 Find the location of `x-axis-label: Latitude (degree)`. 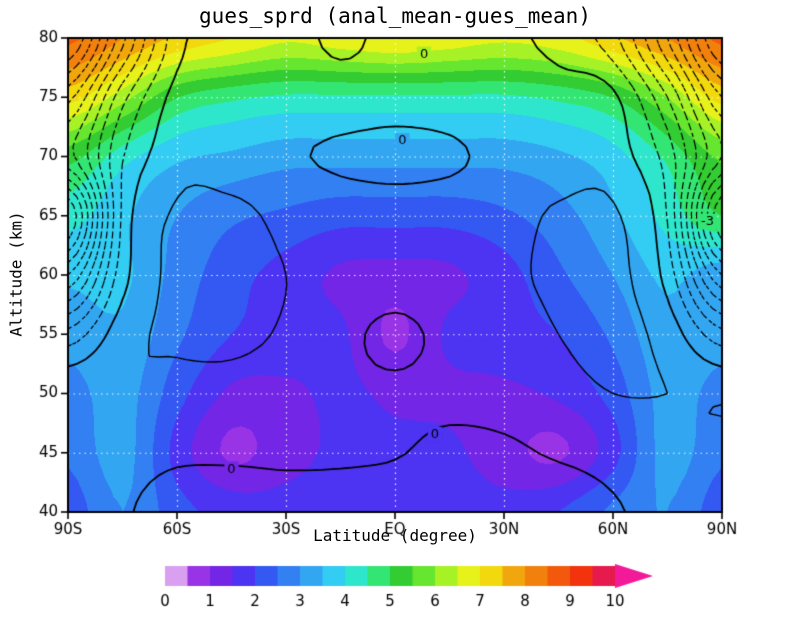

x-axis-label: Latitude (degree) is located at coordinates (395, 535).